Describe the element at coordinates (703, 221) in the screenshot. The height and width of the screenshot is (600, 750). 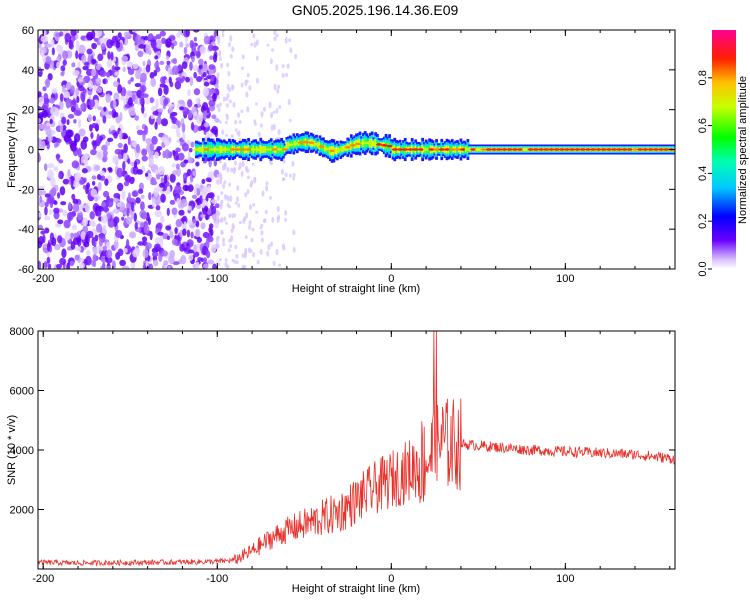
I see `colorbar-tick-label: 0.2` at that location.